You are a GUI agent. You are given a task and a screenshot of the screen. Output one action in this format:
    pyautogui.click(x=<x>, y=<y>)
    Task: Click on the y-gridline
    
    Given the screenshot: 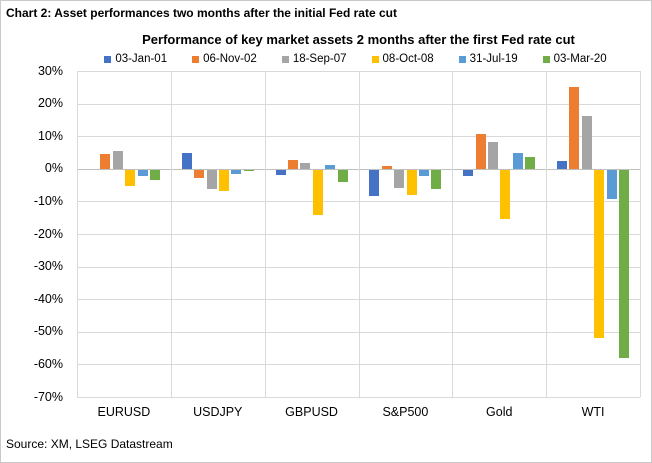 What is the action you would take?
    pyautogui.click(x=358, y=397)
    